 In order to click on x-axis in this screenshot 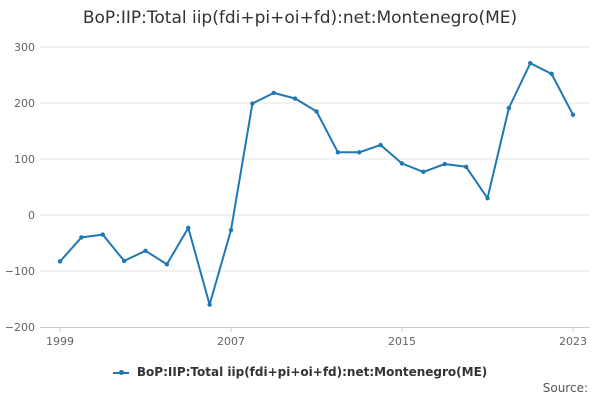, I will do `click(315, 329)`.